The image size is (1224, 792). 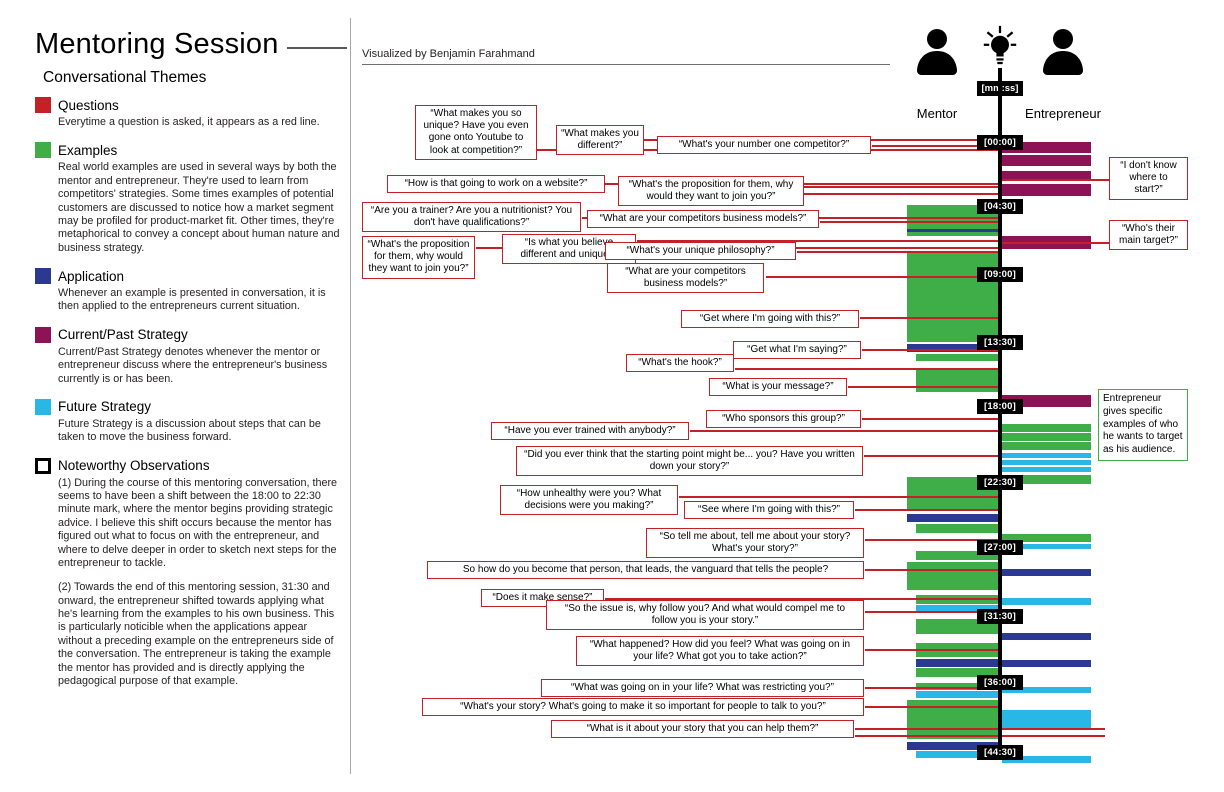 I want to click on entrepreneur-person-icon, so click(x=1063, y=52).